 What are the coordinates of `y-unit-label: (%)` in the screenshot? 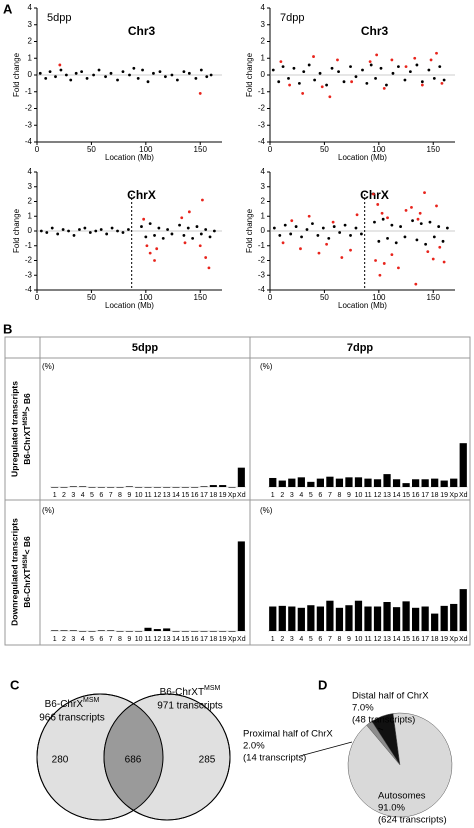 It's located at (48, 366).